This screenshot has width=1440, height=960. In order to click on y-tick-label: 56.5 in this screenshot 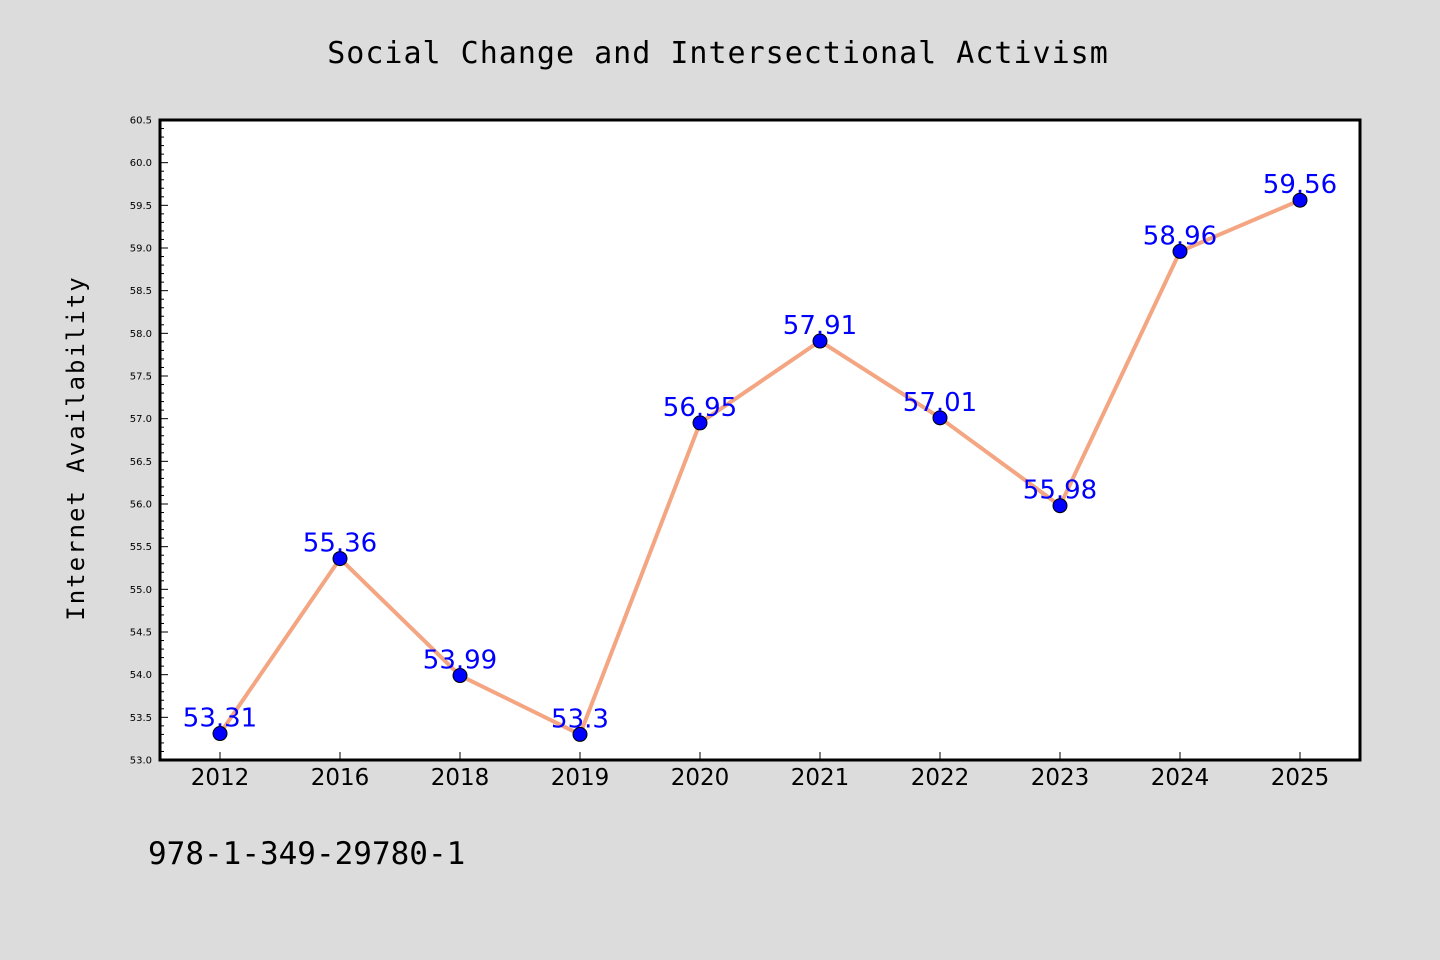, I will do `click(141, 462)`.